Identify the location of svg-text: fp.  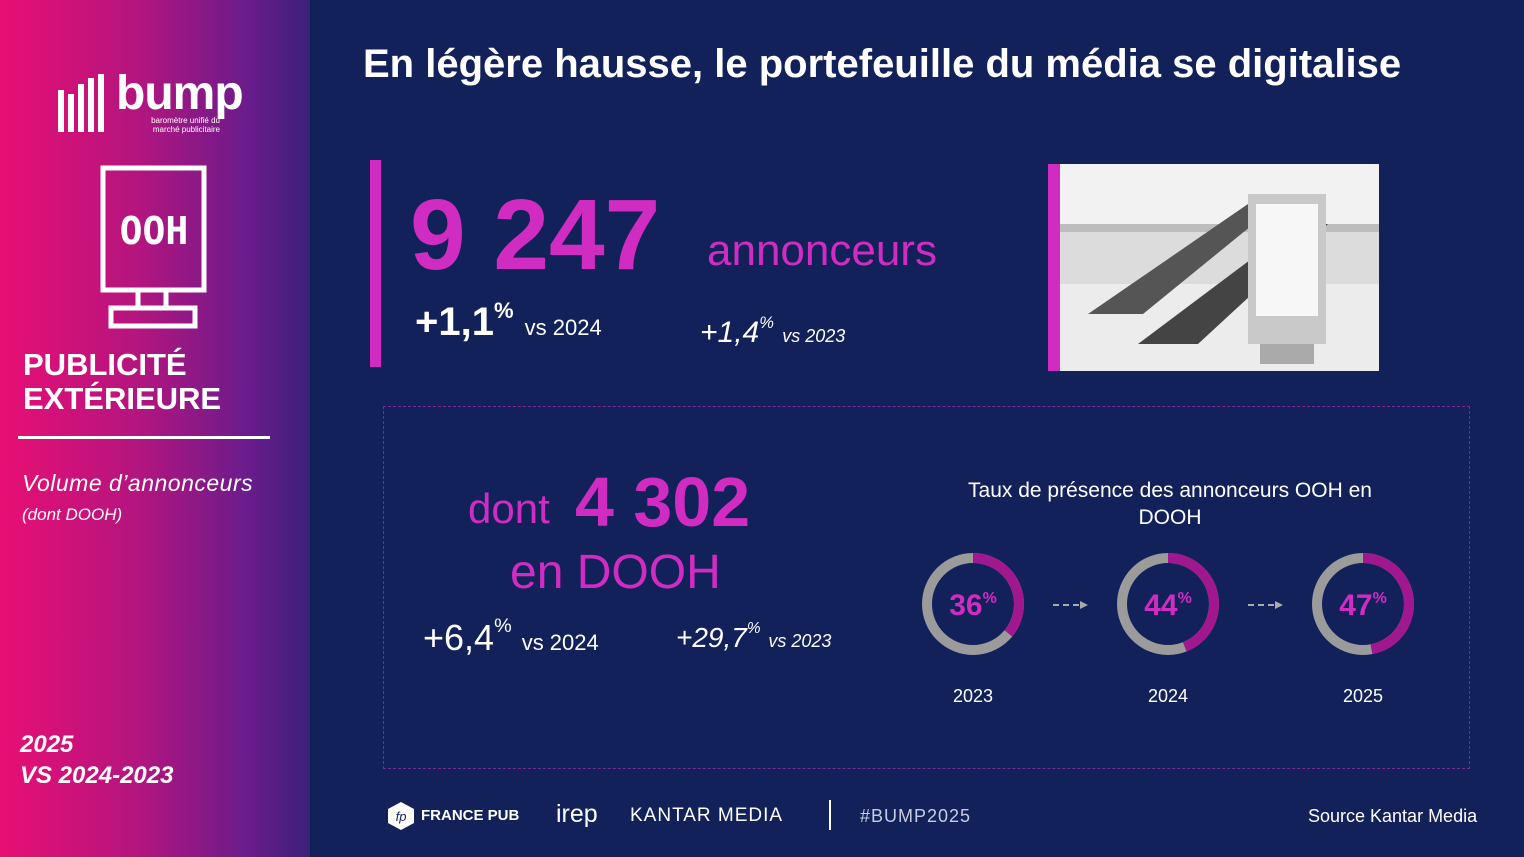
(401, 816).